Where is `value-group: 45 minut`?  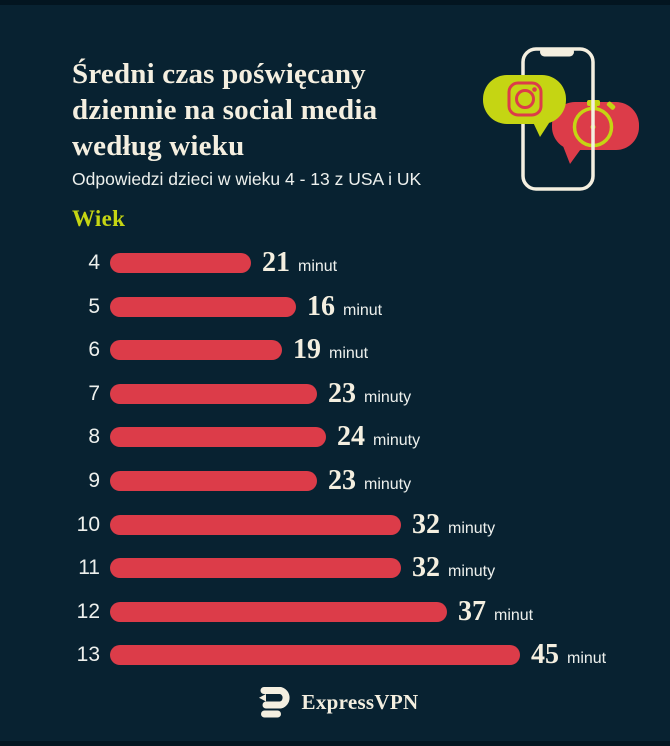
value-group: 45 minut is located at coordinates (568, 655).